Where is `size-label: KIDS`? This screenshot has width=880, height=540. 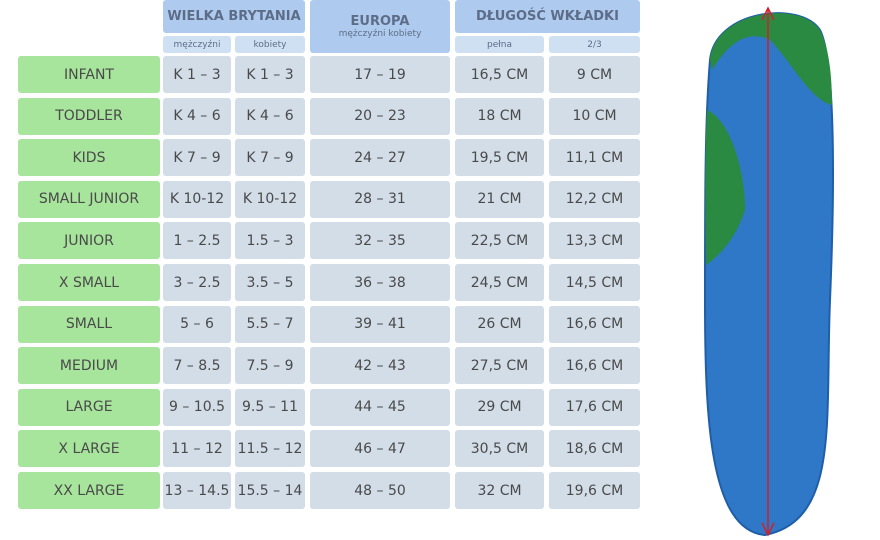
size-label: KIDS is located at coordinates (89, 158).